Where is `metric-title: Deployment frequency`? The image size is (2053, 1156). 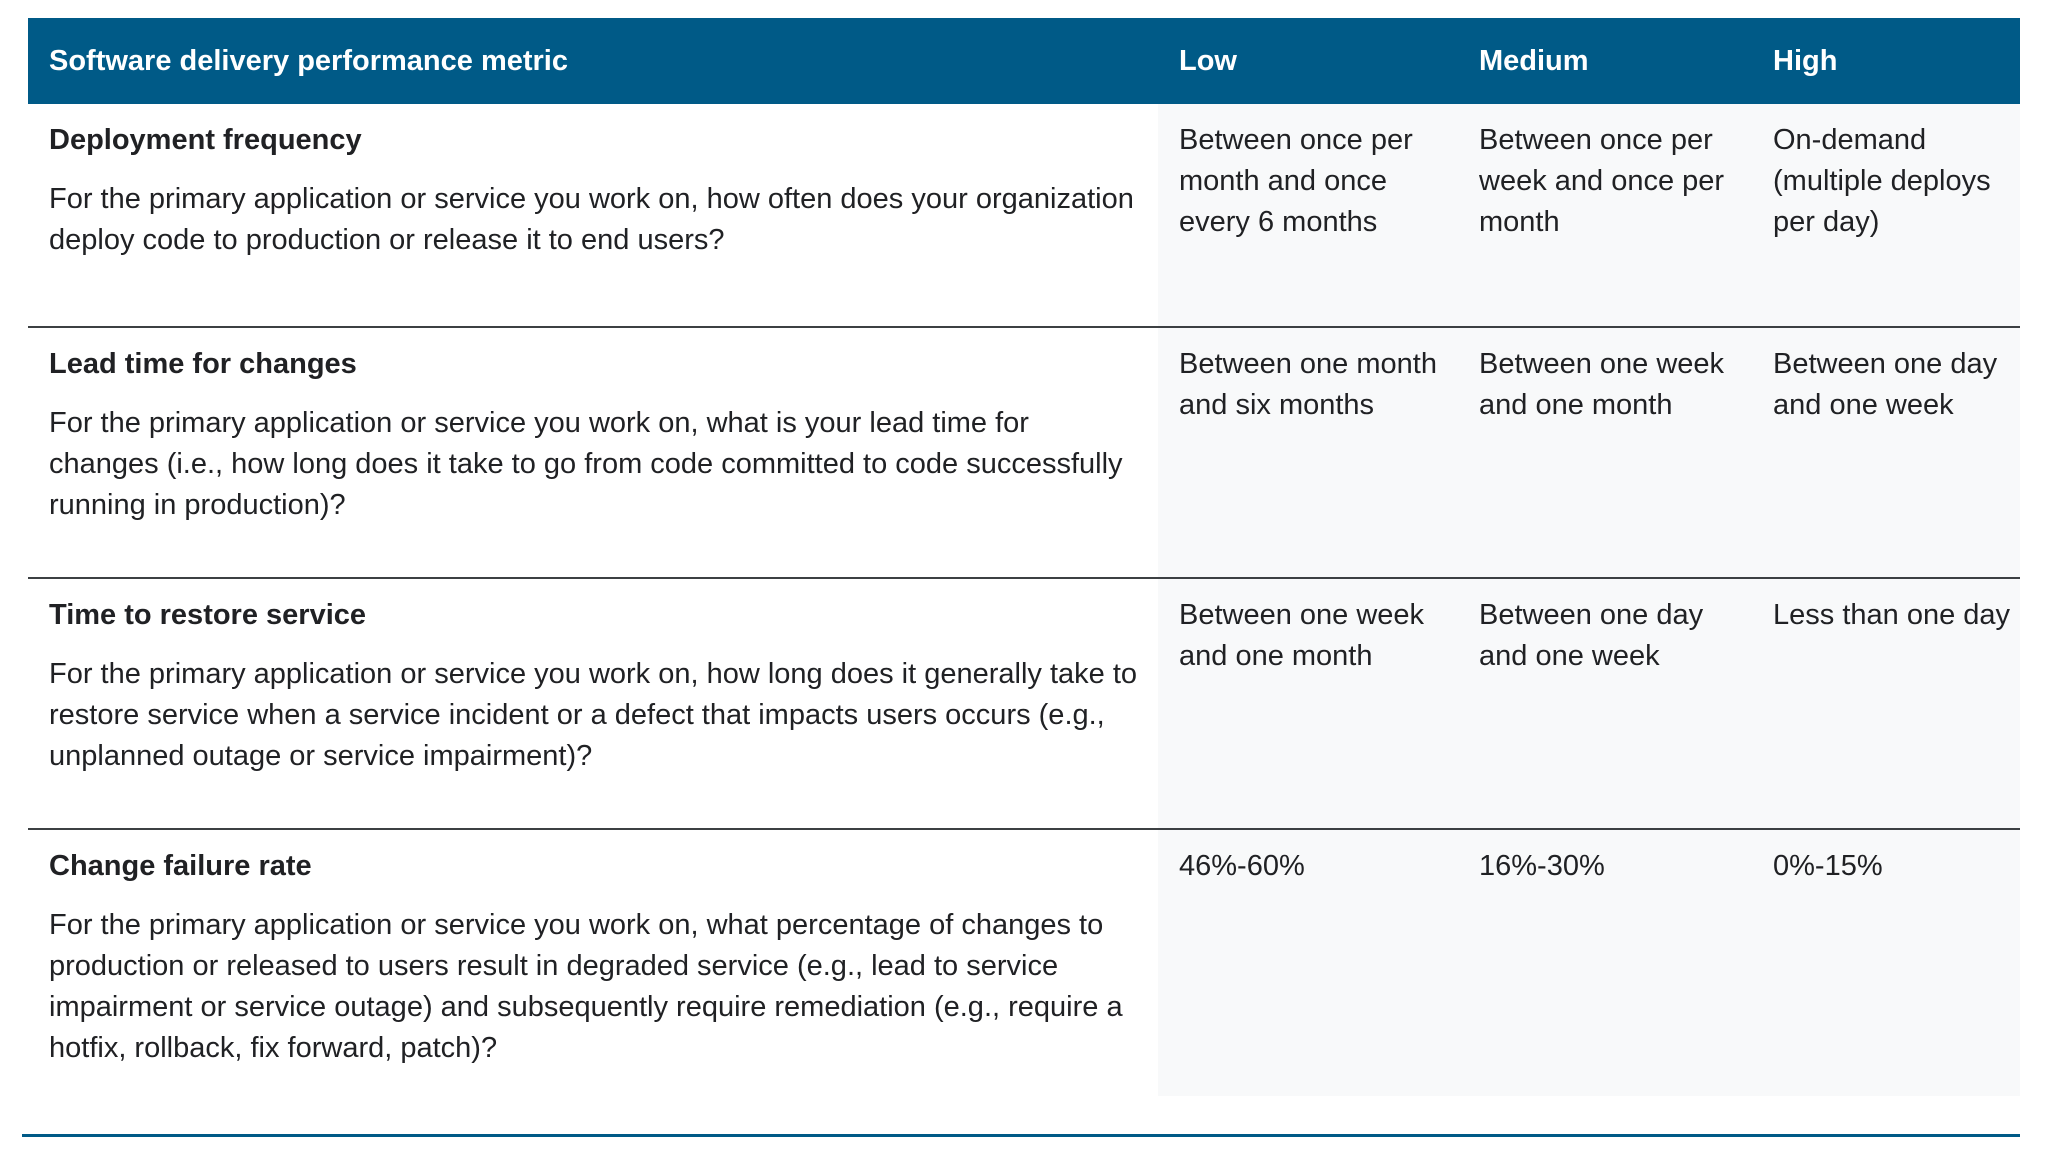
metric-title: Deployment frequency is located at coordinates (205, 140).